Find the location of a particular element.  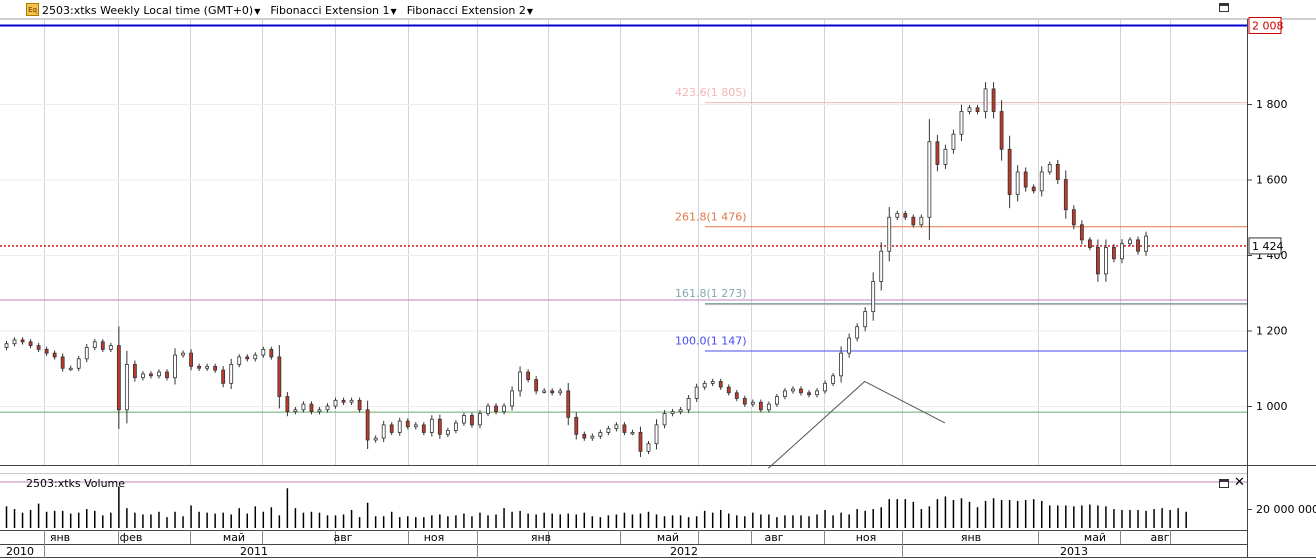

x-axis-month-label: янв is located at coordinates (60, 537).